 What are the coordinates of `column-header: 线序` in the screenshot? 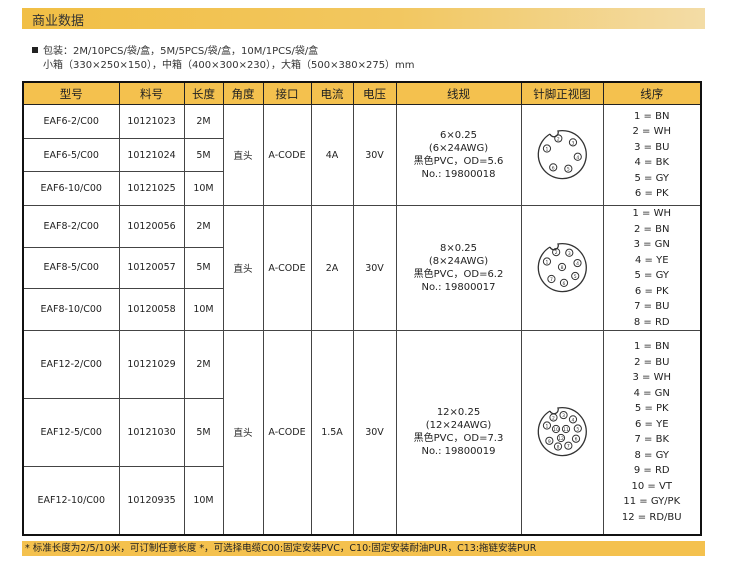 It's located at (652, 93).